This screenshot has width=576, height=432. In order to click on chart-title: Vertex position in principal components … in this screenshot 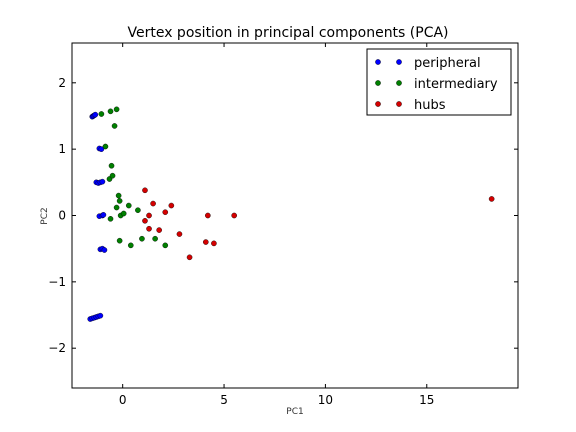, I will do `click(287, 33)`.